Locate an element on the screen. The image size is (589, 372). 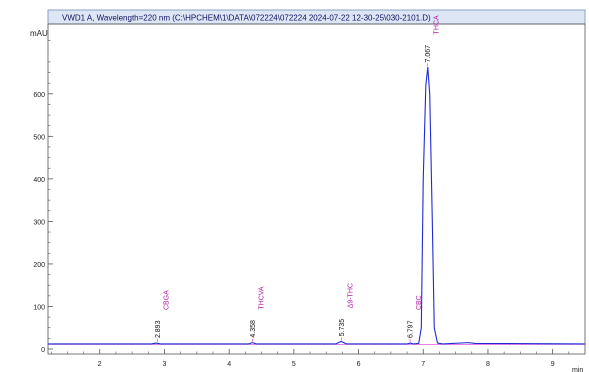
peak-name: CBC is located at coordinates (419, 302).